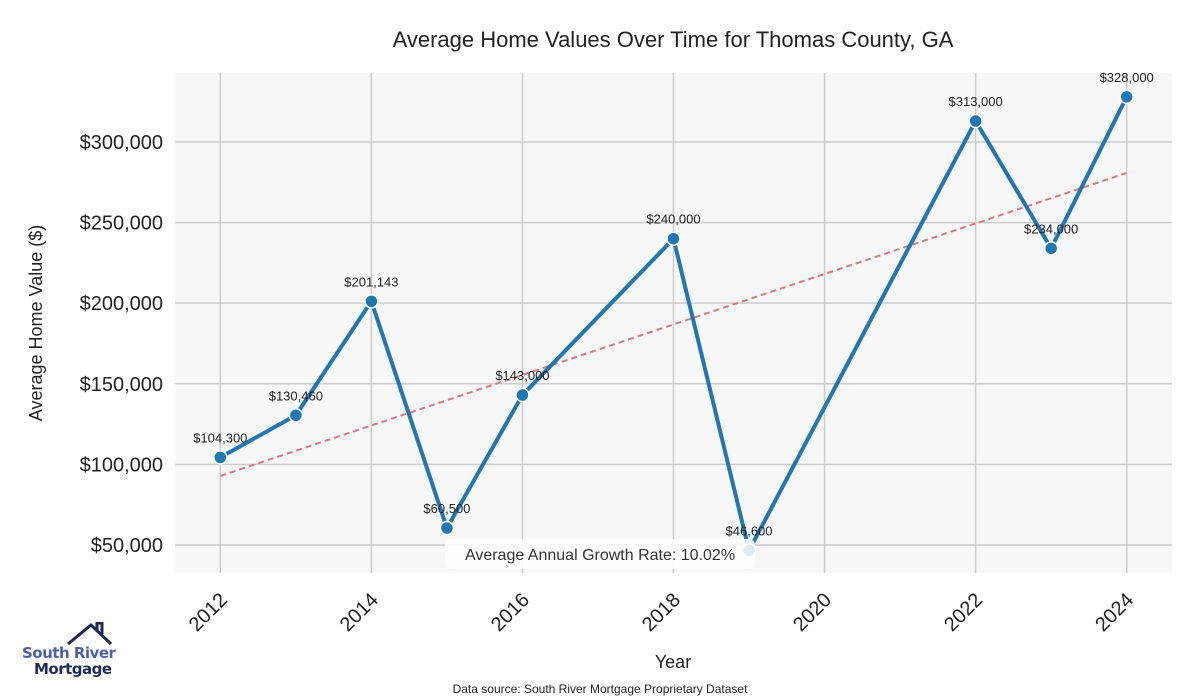 The width and height of the screenshot is (1200, 700). Describe the element at coordinates (1114, 612) in the screenshot. I see `x-tick-label: 2024` at that location.